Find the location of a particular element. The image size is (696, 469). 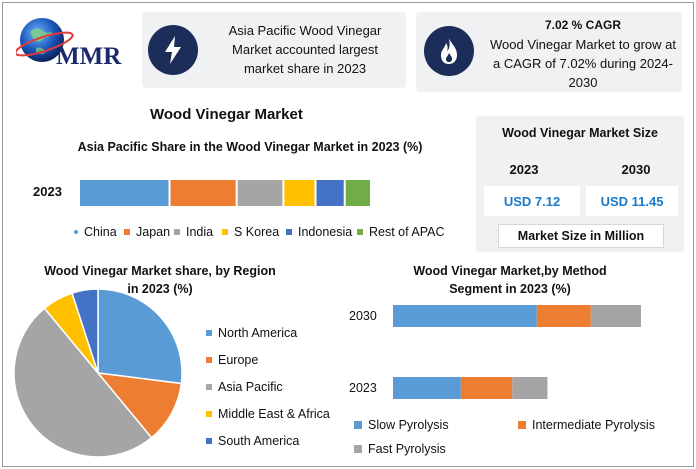

flame-icon is located at coordinates (449, 51).